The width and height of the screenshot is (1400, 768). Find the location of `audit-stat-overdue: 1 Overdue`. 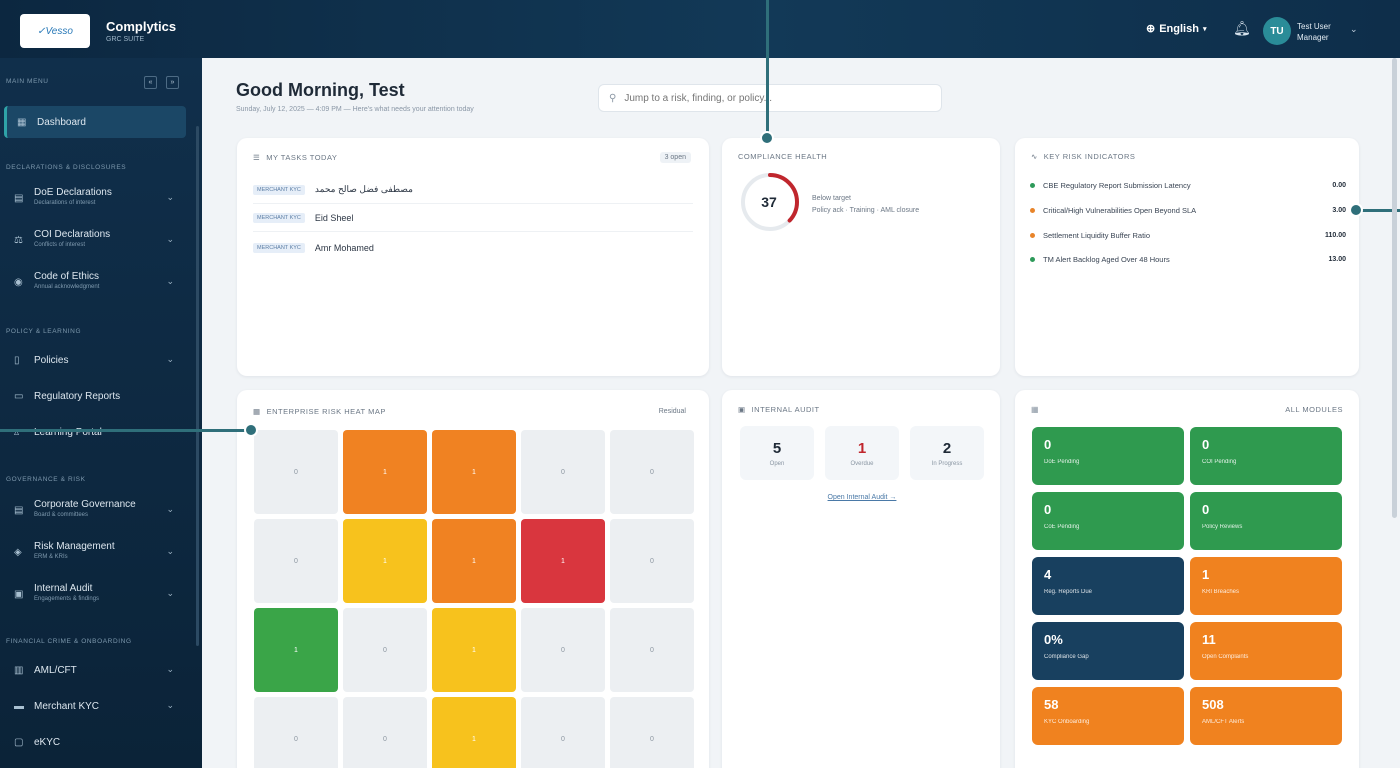

audit-stat-overdue: 1 Overdue is located at coordinates (862, 453).